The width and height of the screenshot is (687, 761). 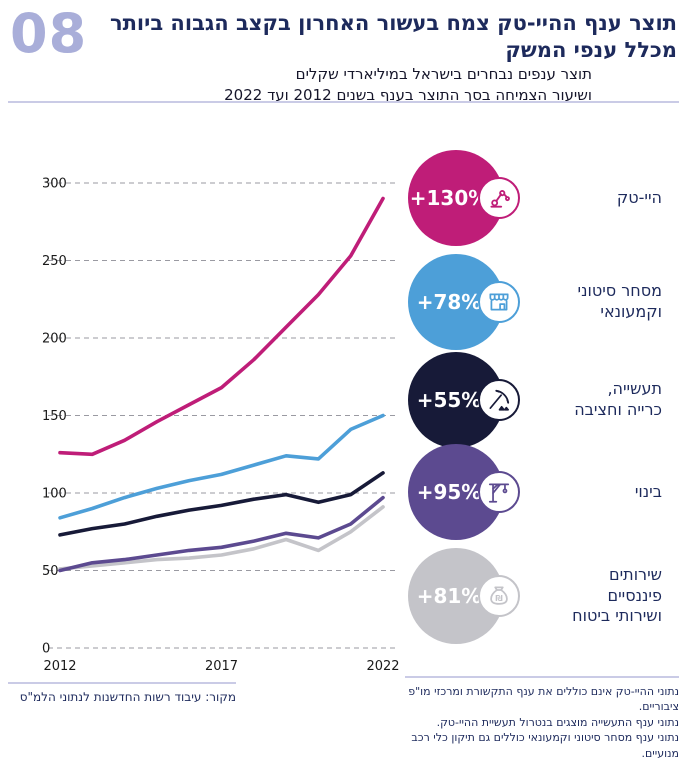 I want to click on growth-circle-construction: +95%, so click(x=464, y=492).